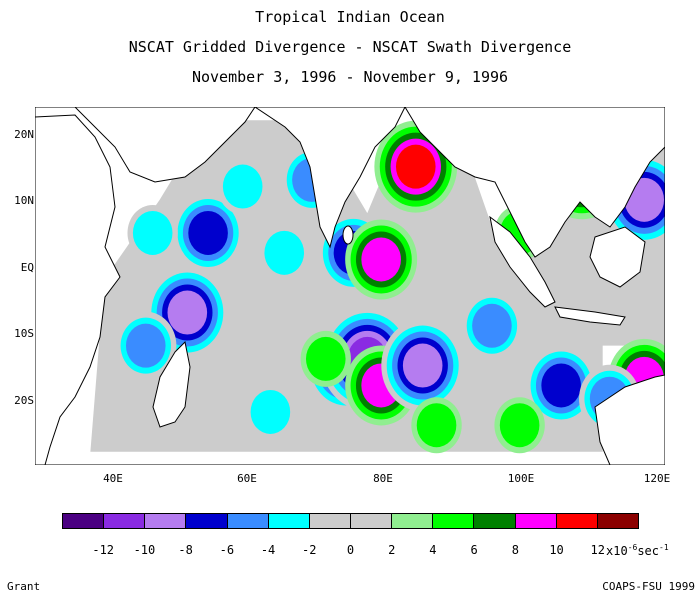  What do you see at coordinates (171, 384) in the screenshot?
I see `madagascar-outline` at bounding box center [171, 384].